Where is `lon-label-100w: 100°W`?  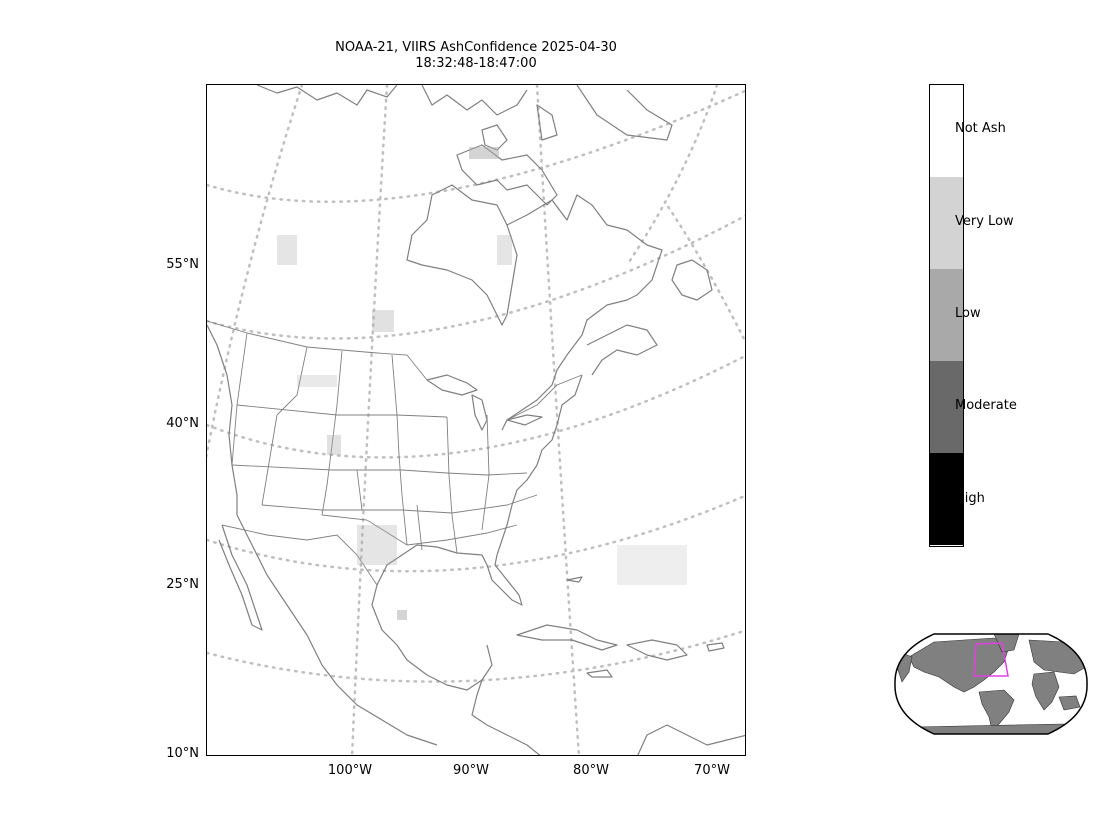
lon-label-100w: 100°W is located at coordinates (350, 770).